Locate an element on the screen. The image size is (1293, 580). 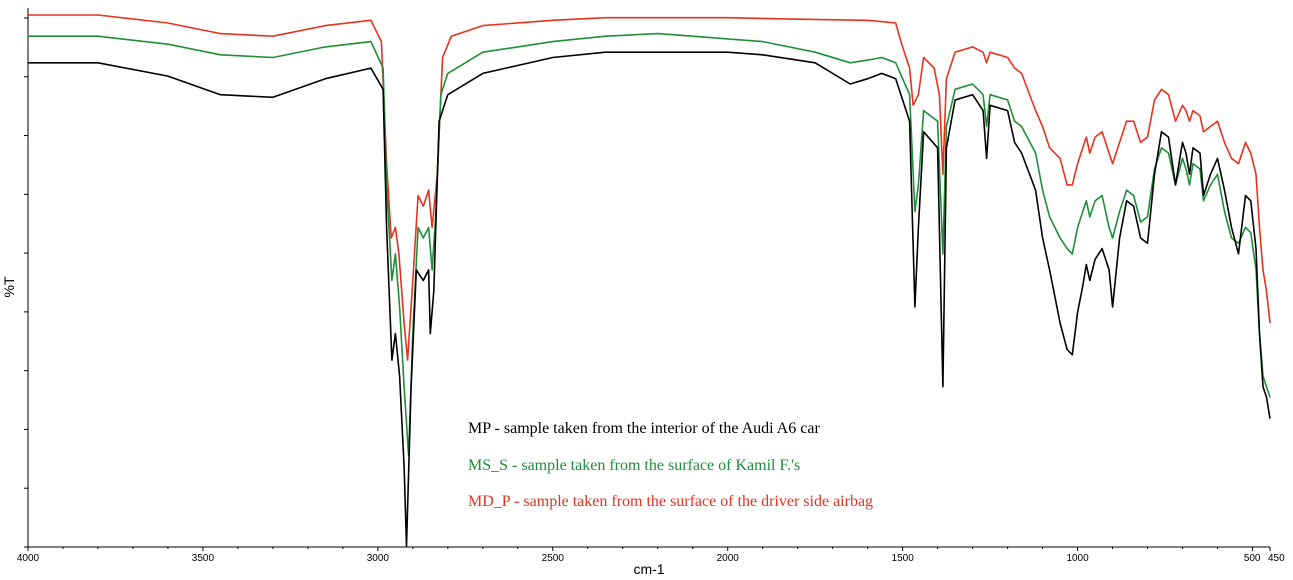
x-tick-label: 2000 is located at coordinates (728, 558).